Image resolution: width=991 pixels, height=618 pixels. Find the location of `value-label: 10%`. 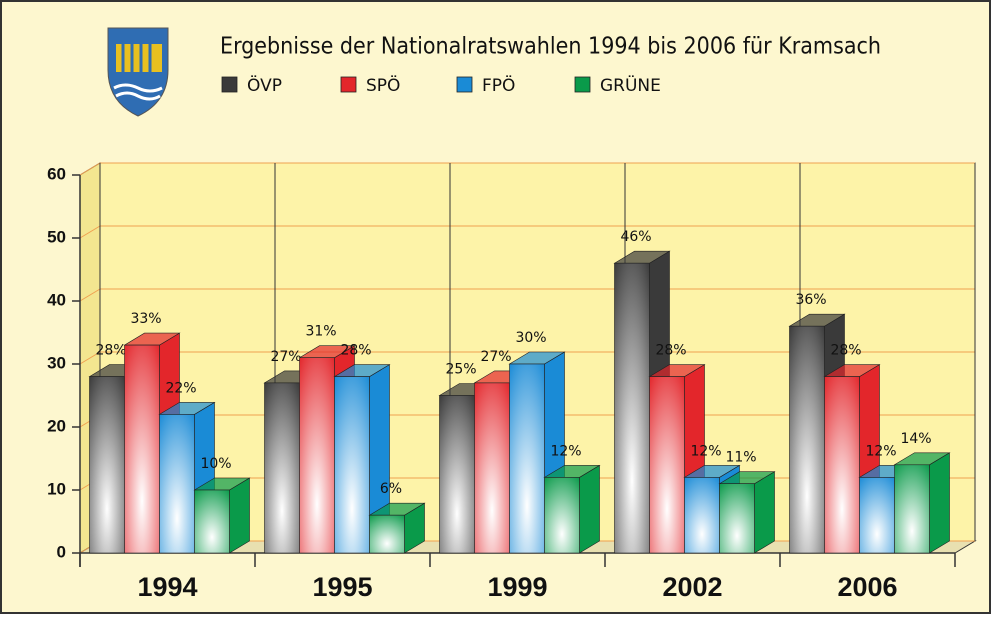

value-label: 10% is located at coordinates (215, 464).